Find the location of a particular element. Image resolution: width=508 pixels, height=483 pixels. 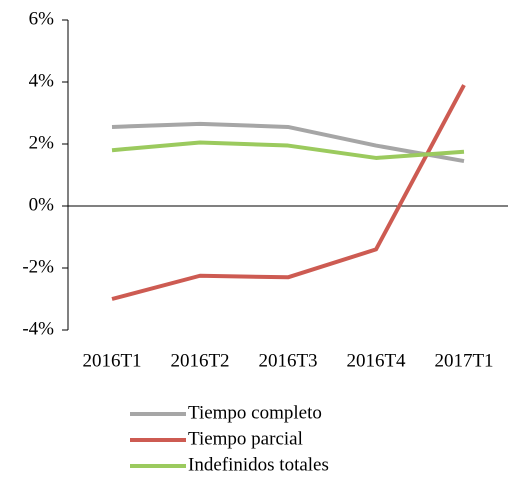

y-tick-label: 2% is located at coordinates (42, 142).